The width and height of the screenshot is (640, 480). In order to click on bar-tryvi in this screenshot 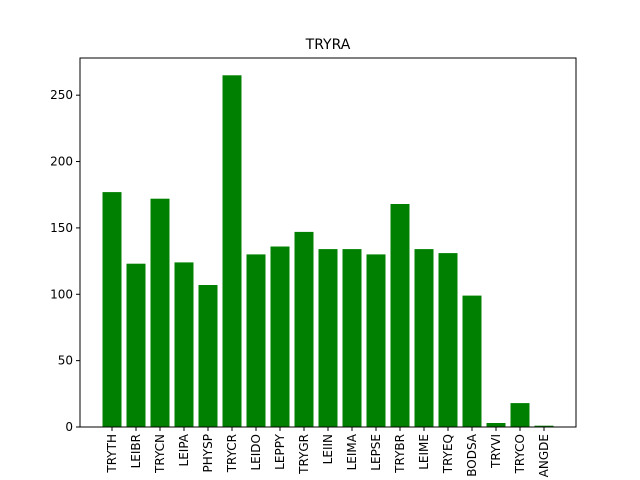, I will do `click(496, 425)`.